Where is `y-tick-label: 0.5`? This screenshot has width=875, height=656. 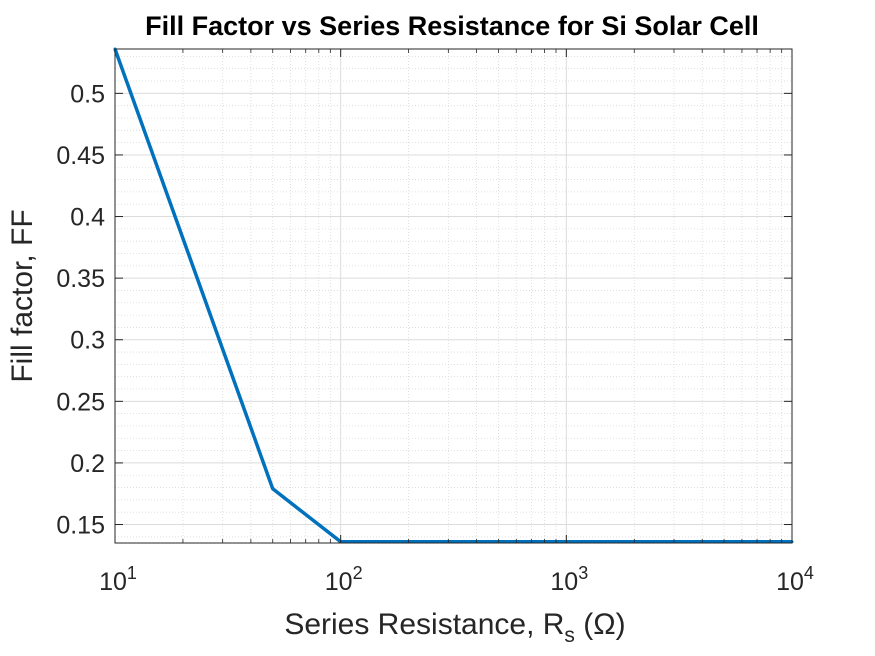
y-tick-label: 0.5 is located at coordinates (87, 94).